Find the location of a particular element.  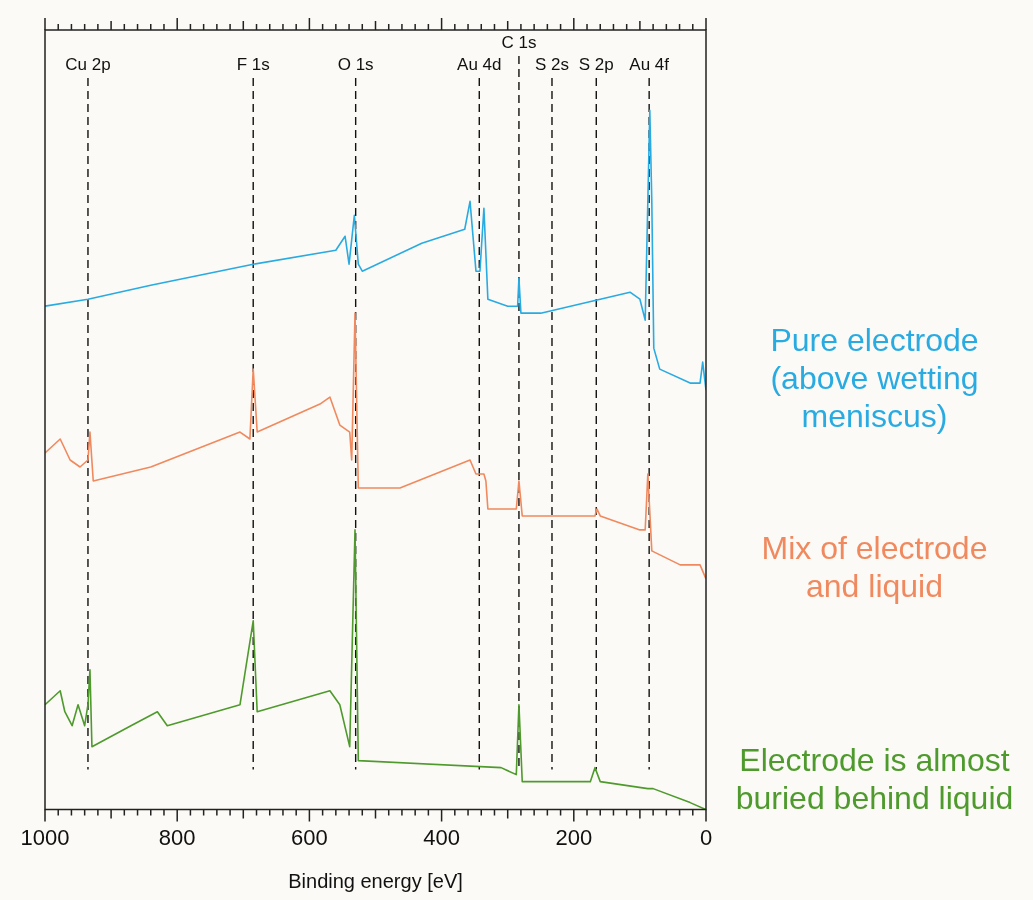

x-tick-label: 400 is located at coordinates (441, 837).